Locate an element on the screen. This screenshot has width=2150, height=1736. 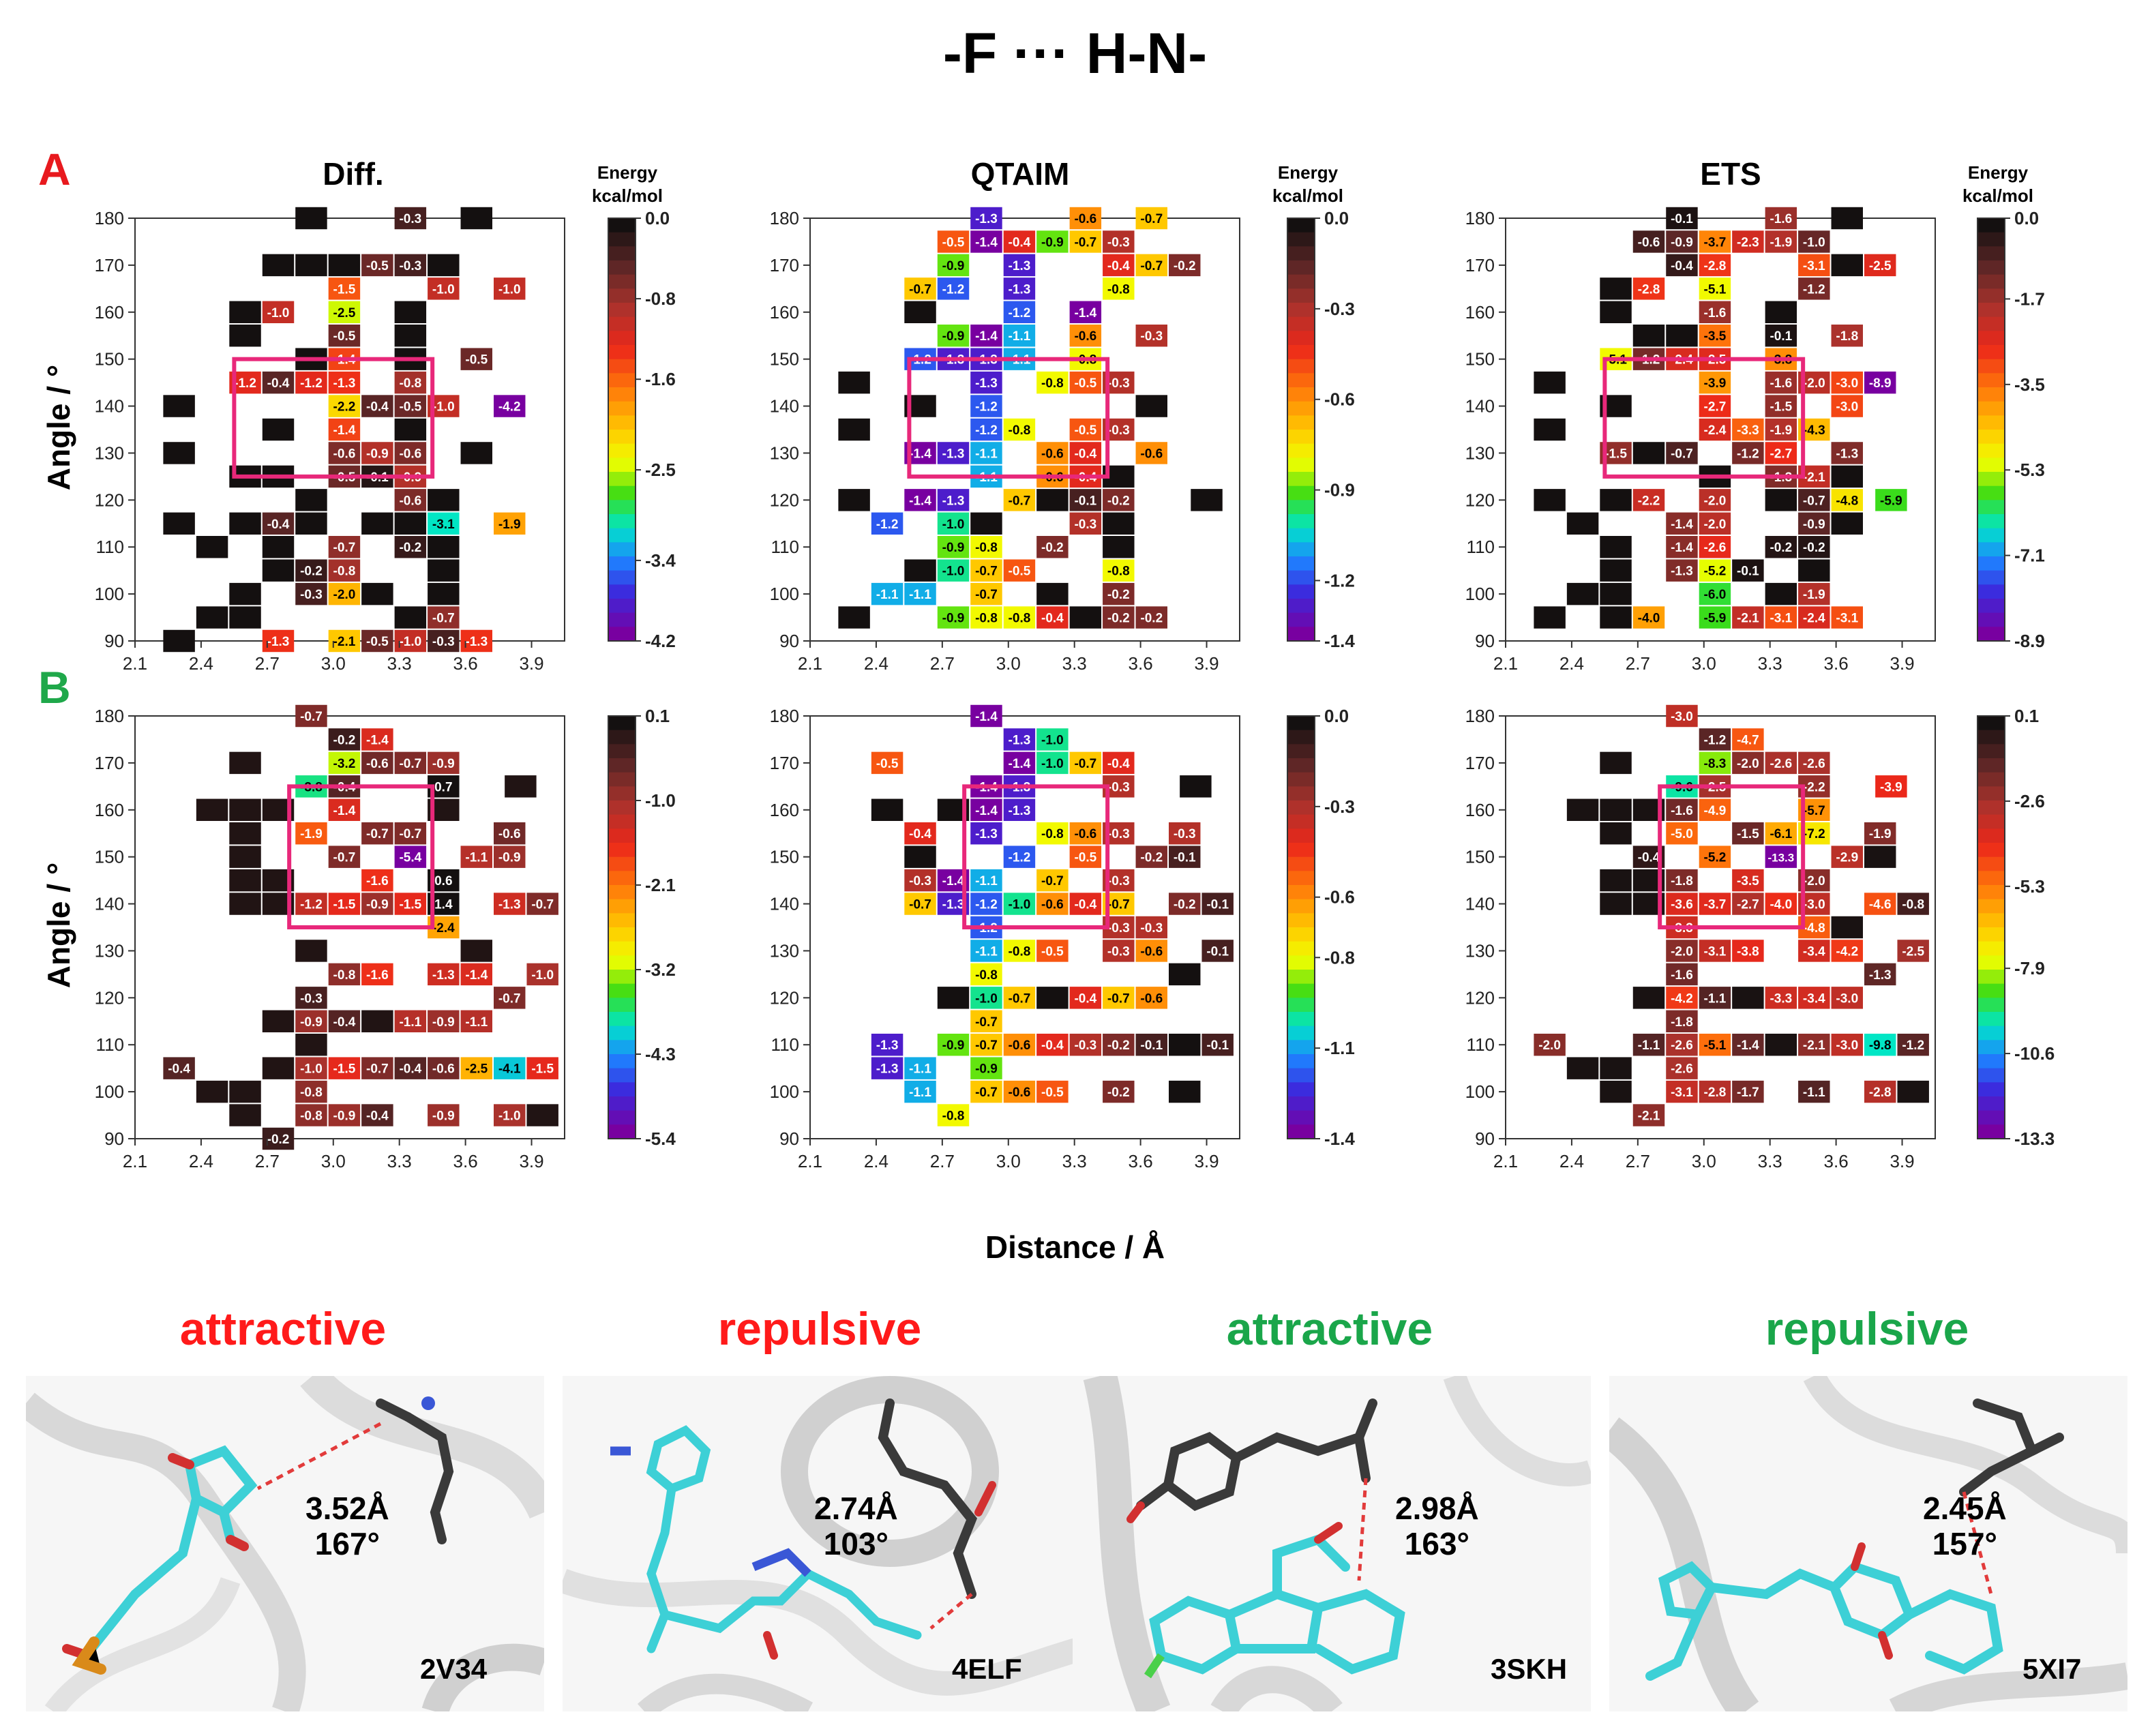
measure-2v34: 3.52Å 167° is located at coordinates (347, 1526).